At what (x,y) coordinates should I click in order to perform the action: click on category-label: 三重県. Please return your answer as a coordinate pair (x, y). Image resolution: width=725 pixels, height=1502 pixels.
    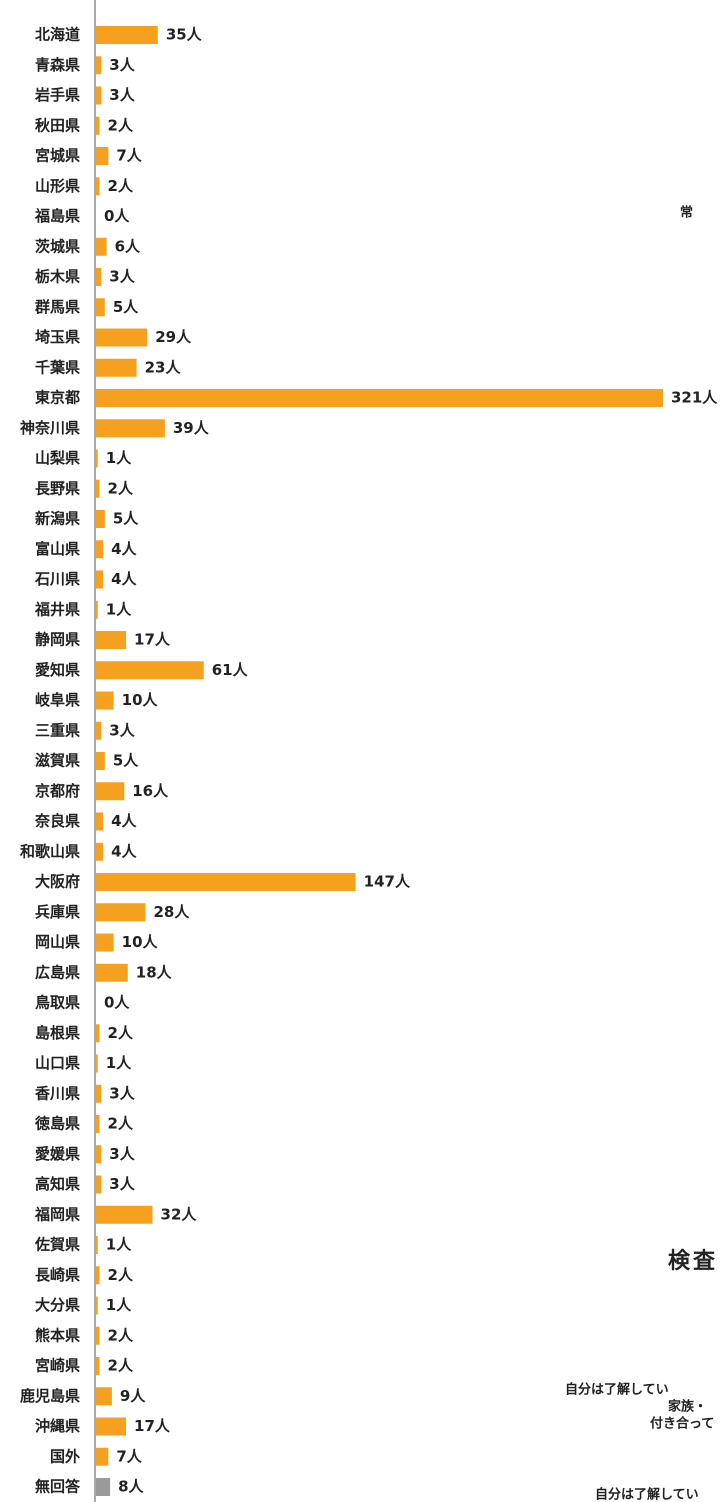
    Looking at the image, I should click on (57, 730).